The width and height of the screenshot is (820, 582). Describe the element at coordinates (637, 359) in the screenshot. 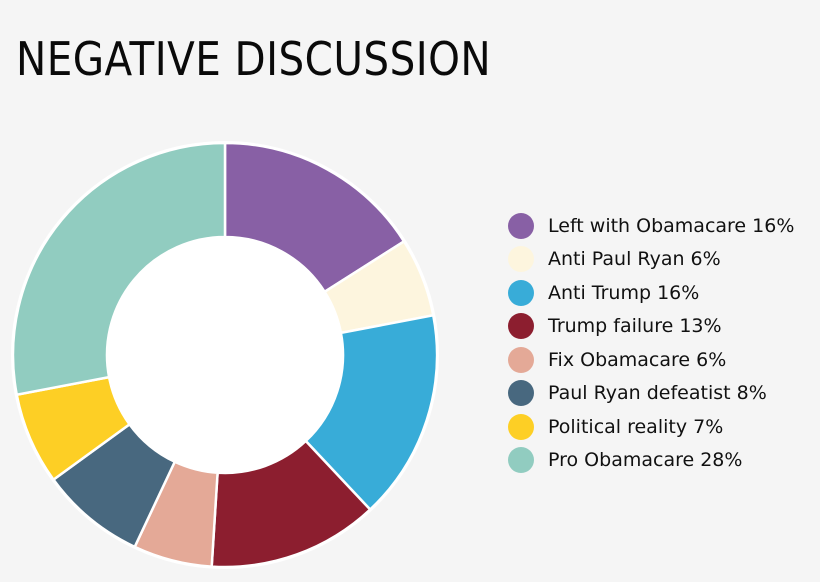

I see `legend-label: Fix Obamacare 6%` at that location.